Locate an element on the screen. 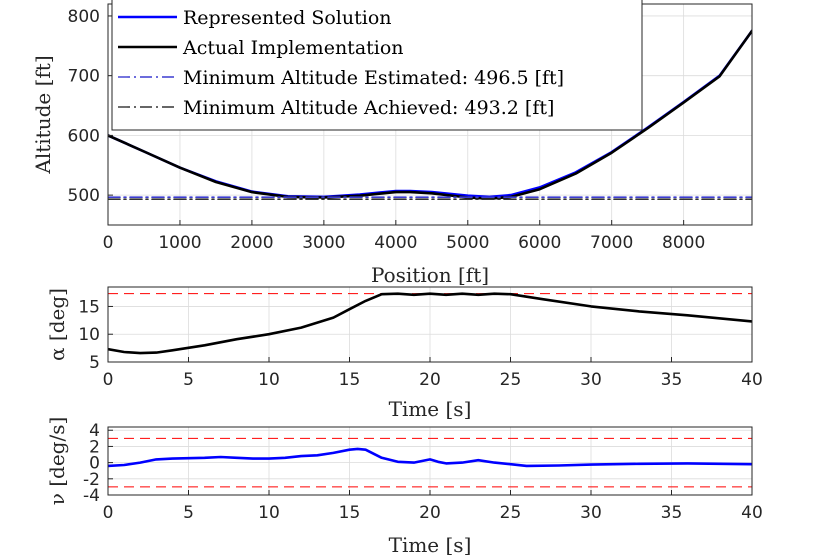 This screenshot has width=830, height=556. x-tick-label: 1000 is located at coordinates (179, 243).